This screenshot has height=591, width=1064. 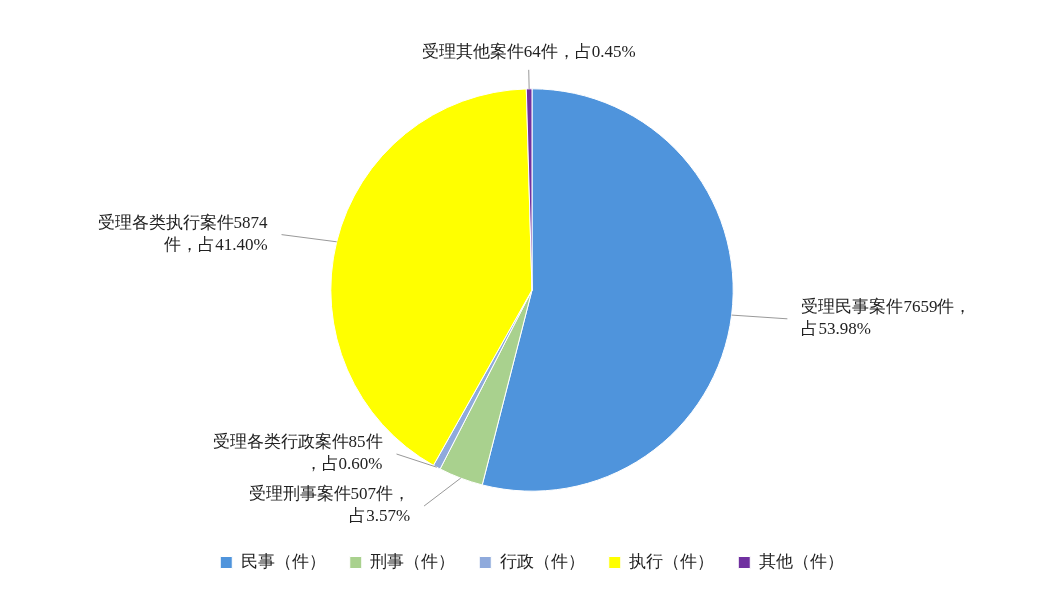 What do you see at coordinates (528, 52) in the screenshot?
I see `data-label: 受理其他案件64件，占0.45%` at bounding box center [528, 52].